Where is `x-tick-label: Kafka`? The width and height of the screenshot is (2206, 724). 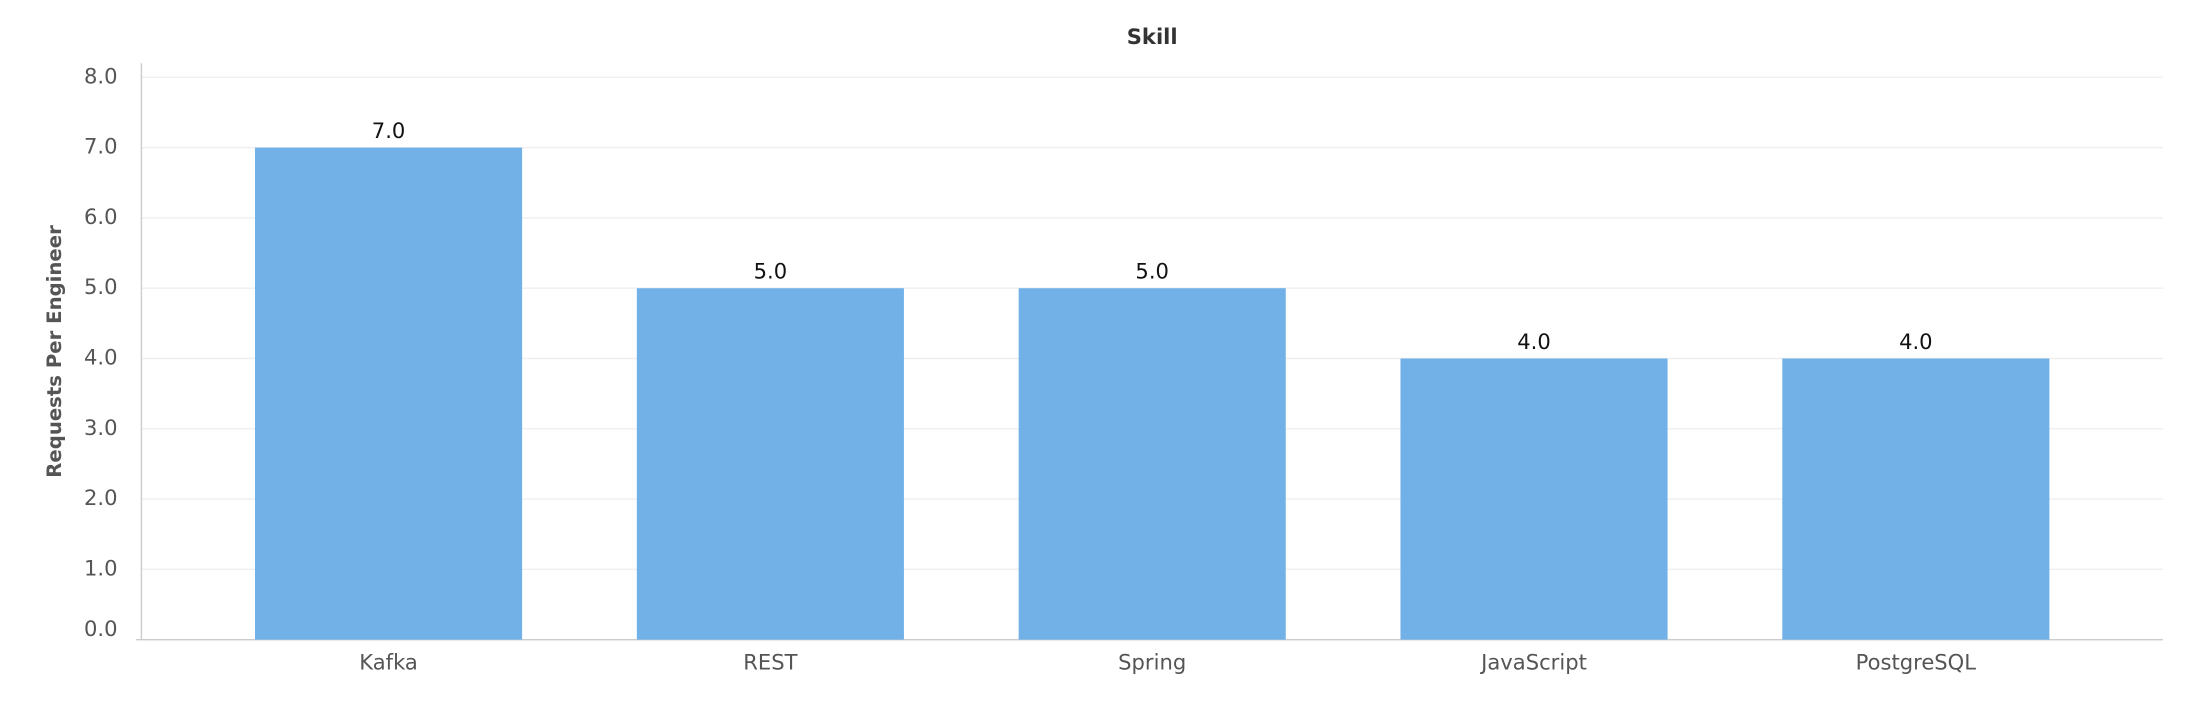
x-tick-label: Kafka is located at coordinates (388, 662).